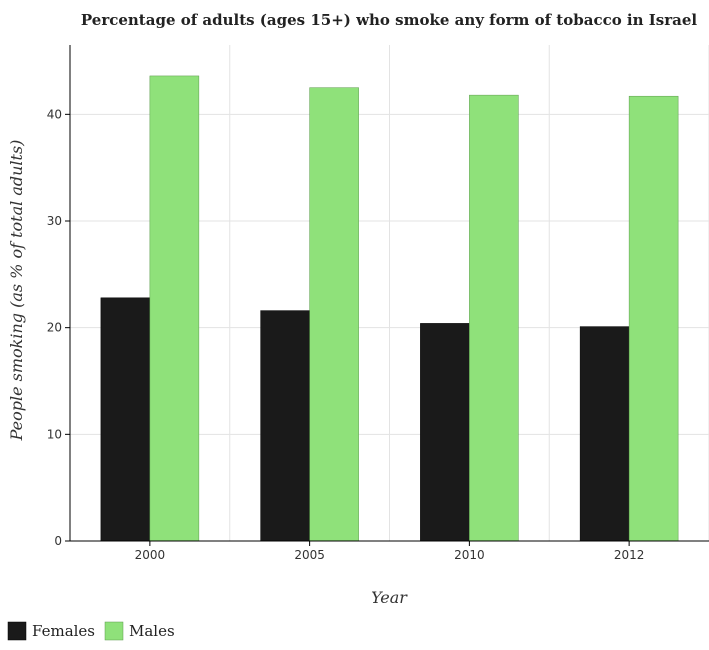 The image size is (709, 650). I want to click on y-tick-label: 10, so click(54, 434).